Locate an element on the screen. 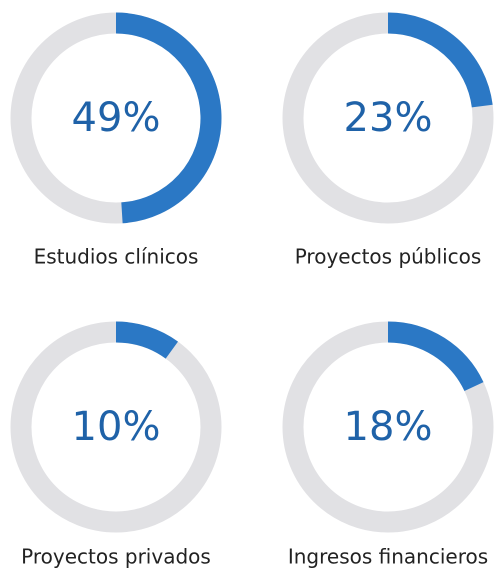 The width and height of the screenshot is (502, 577). donut-value: 18% is located at coordinates (388, 427).